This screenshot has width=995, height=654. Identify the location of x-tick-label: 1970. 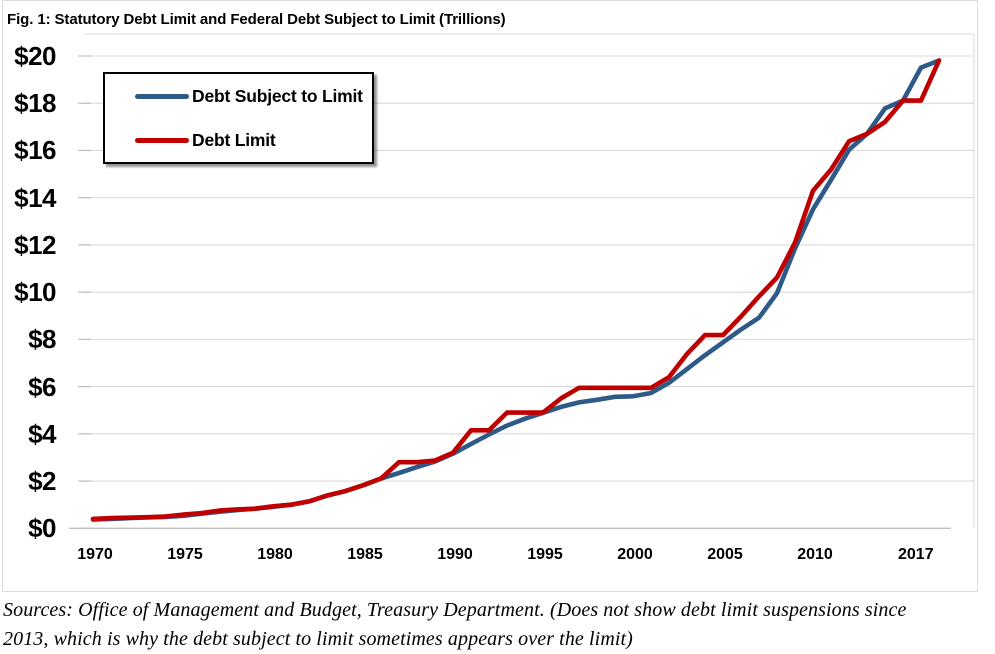
(95, 554).